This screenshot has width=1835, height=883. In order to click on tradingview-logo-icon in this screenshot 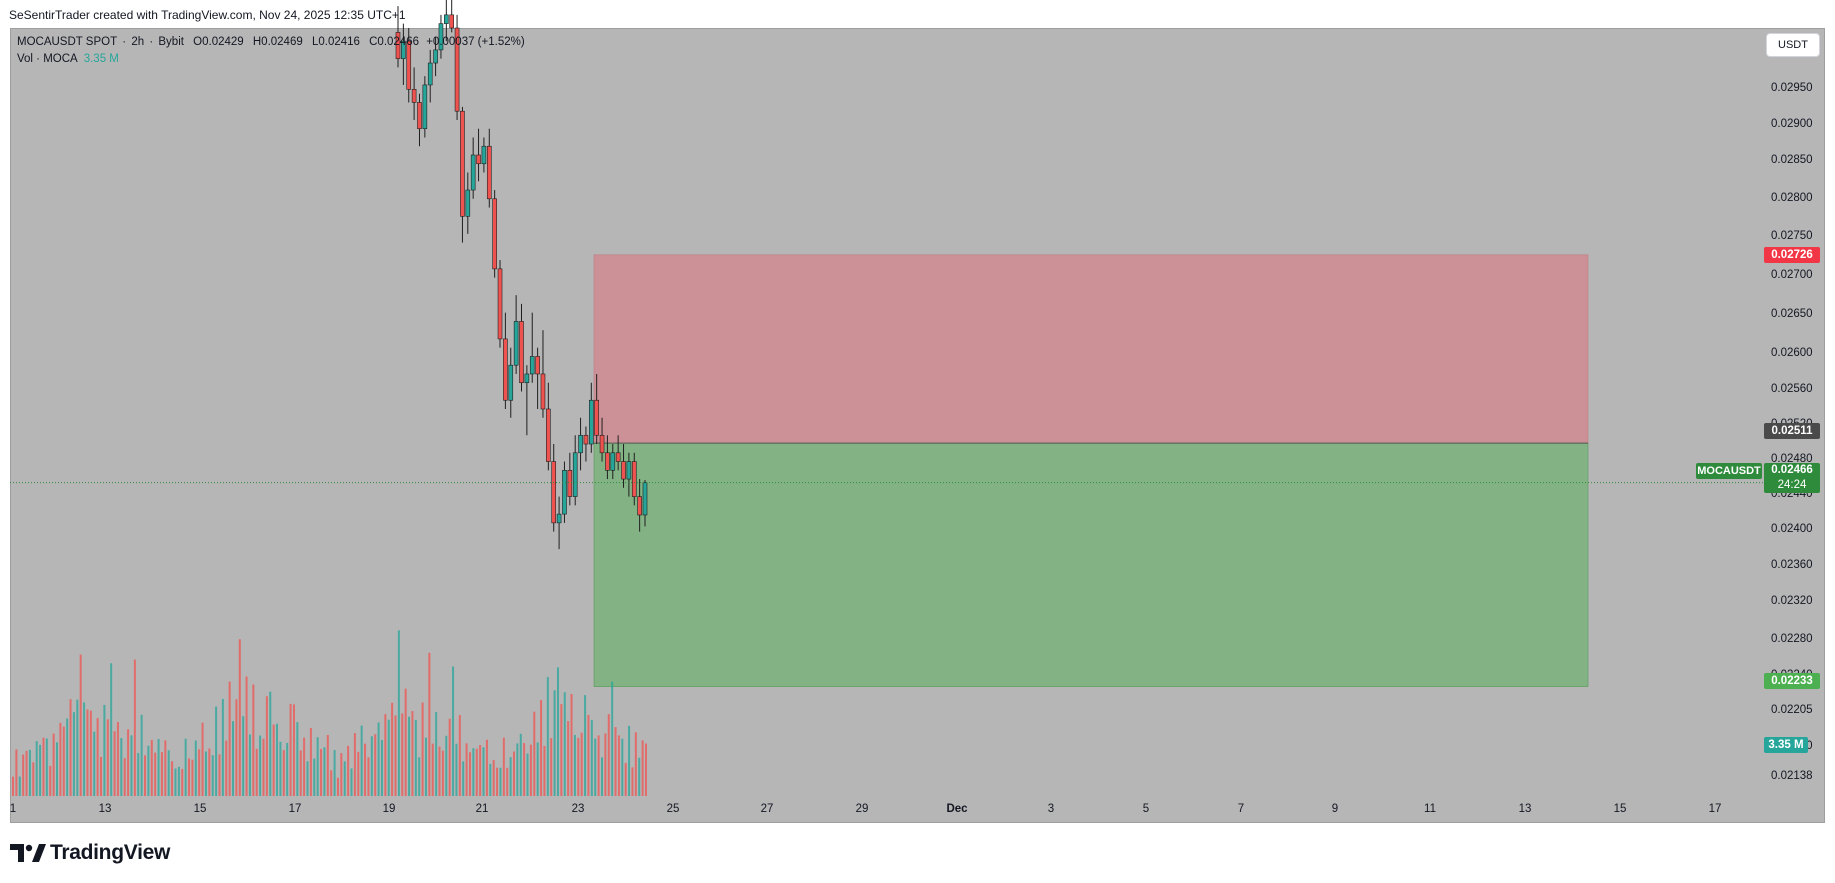, I will do `click(28, 853)`.